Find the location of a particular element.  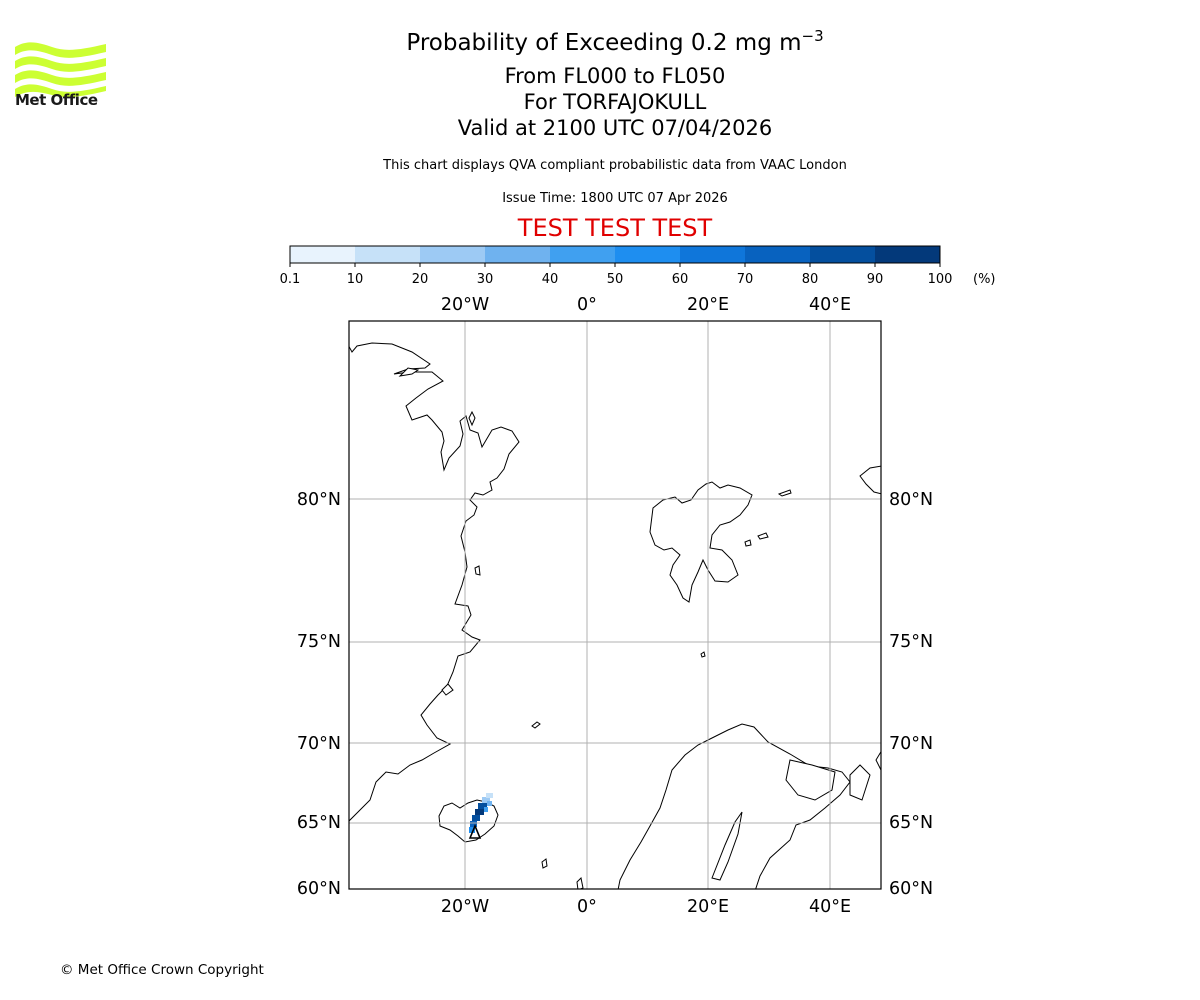

greenland-island-c is located at coordinates (447, 689).